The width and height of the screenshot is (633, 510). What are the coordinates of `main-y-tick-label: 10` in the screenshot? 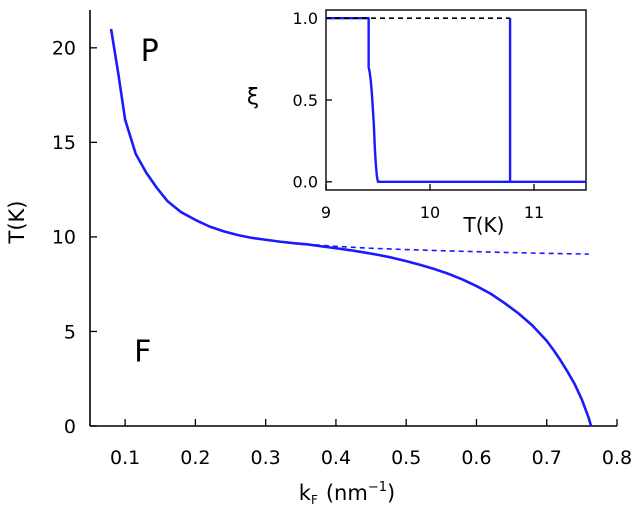 It's located at (64, 238).